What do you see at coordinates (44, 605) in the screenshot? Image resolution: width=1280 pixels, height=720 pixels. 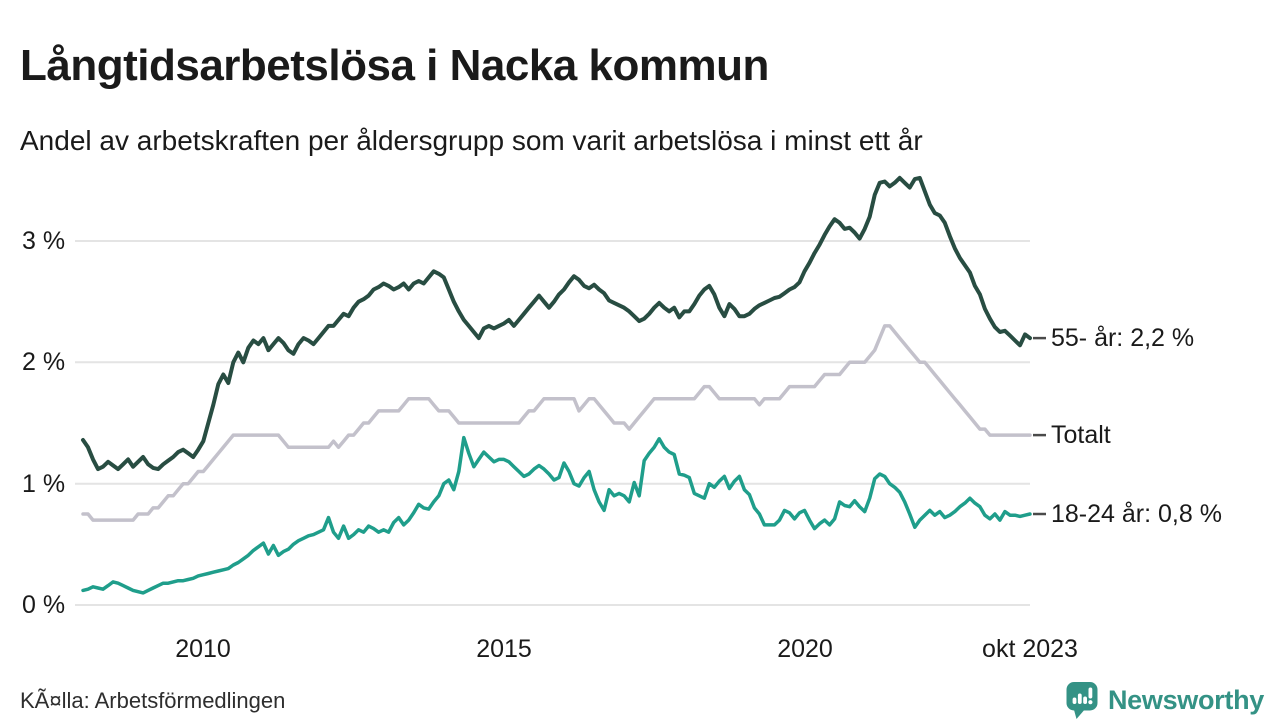 I see `y-axis-label-0: 0 %` at bounding box center [44, 605].